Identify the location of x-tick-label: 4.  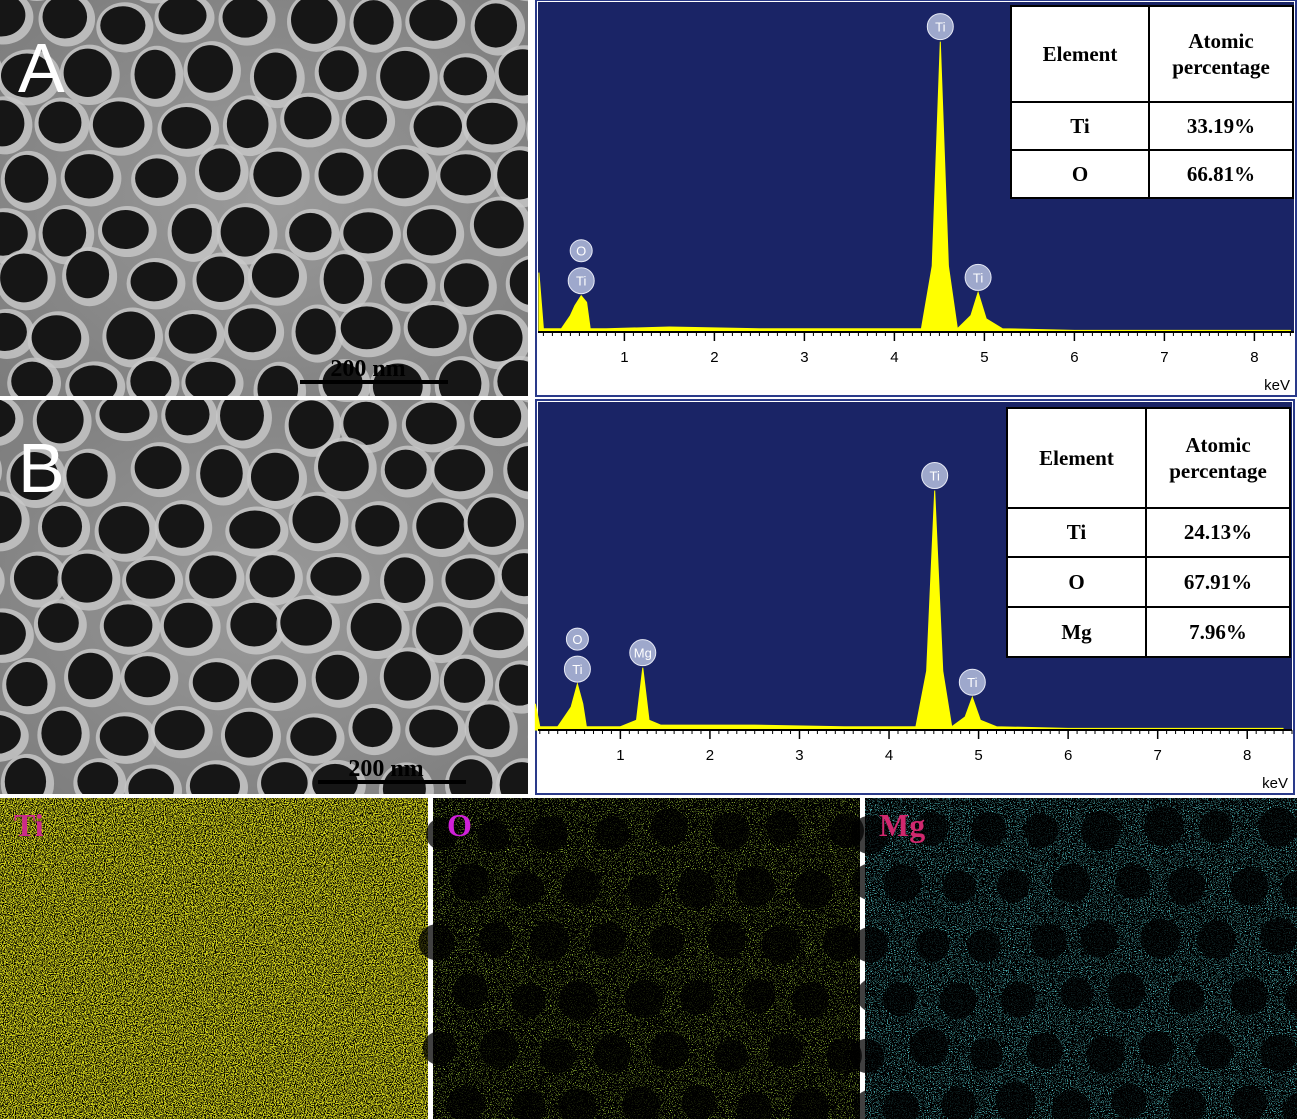
(894, 357).